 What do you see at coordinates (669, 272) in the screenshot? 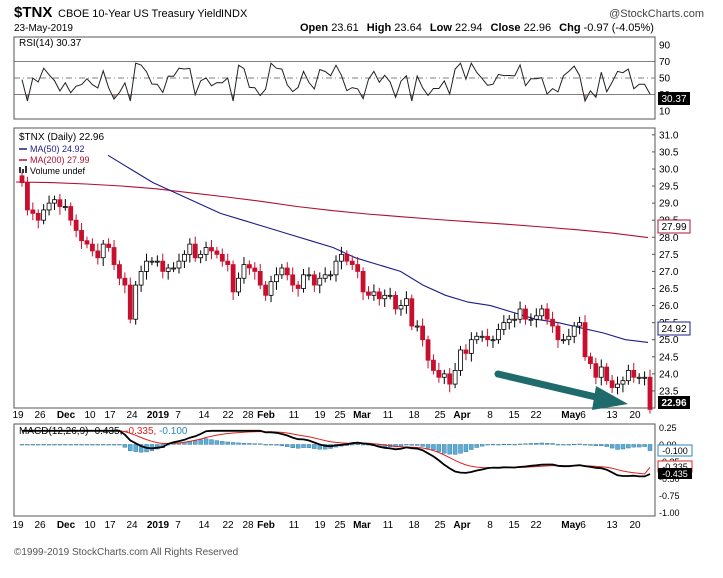
I see `price-axis-label: 27.0` at bounding box center [669, 272].